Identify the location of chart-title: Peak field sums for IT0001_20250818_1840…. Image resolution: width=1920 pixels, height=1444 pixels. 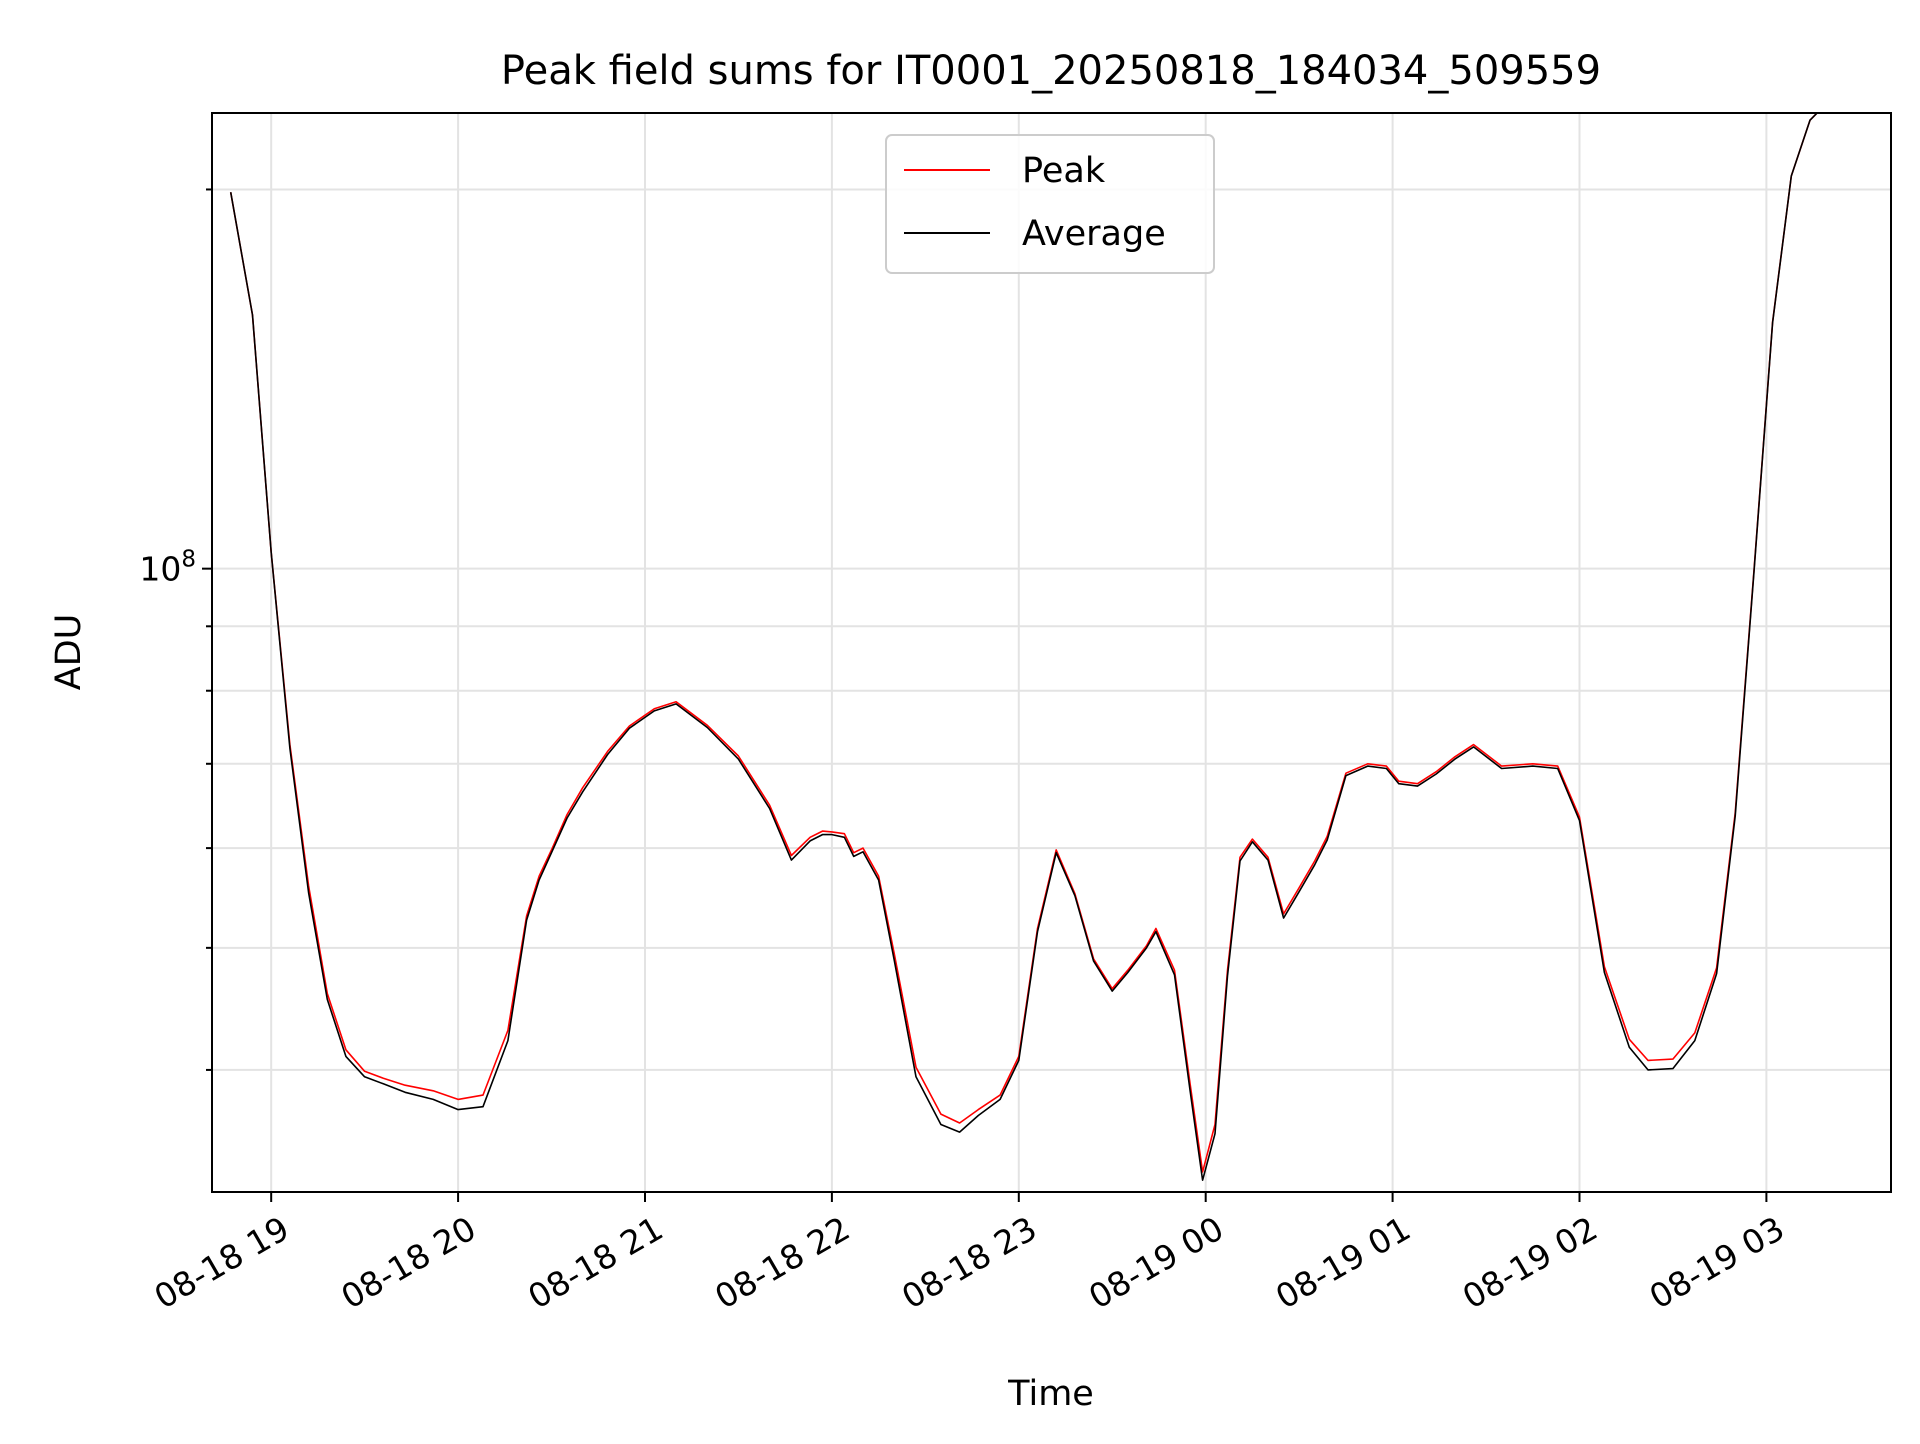
(1051, 71).